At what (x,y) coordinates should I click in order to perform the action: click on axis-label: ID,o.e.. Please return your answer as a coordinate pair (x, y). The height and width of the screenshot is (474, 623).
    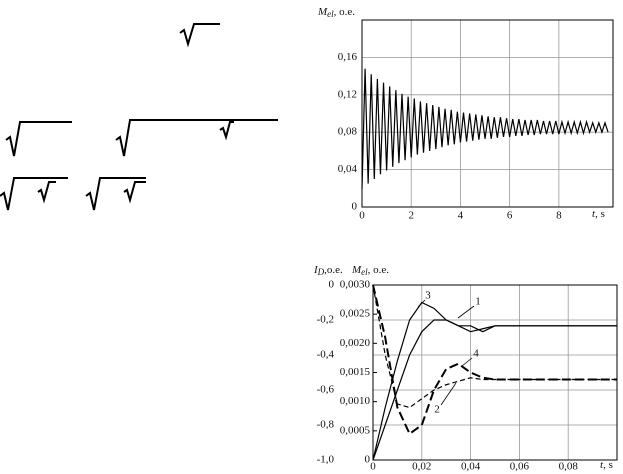
    Looking at the image, I should click on (328, 271).